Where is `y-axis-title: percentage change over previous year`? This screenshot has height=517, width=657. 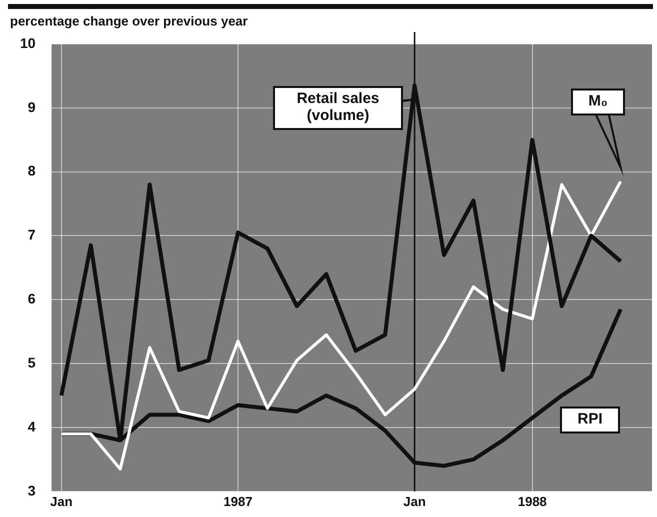
y-axis-title: percentage change over previous year is located at coordinates (129, 21).